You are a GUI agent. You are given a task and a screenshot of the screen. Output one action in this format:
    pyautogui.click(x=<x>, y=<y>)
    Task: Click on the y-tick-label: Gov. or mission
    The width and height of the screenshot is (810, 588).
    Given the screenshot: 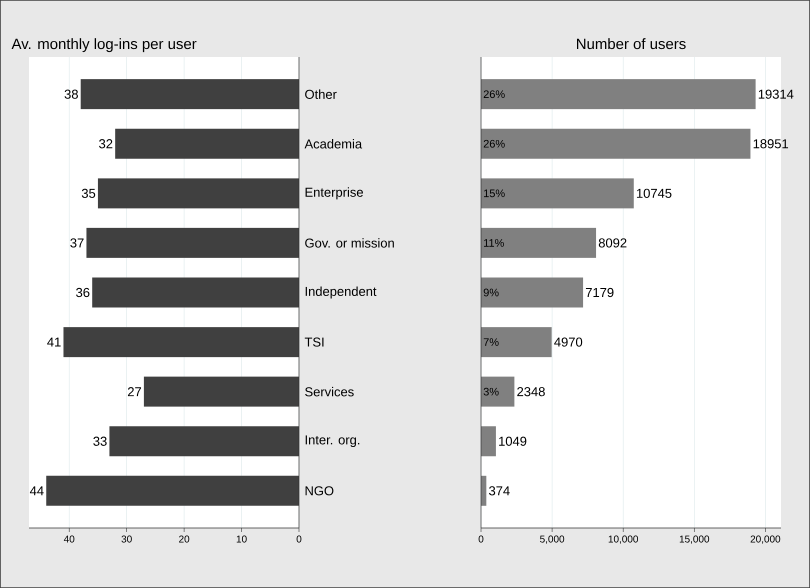 What is the action you would take?
    pyautogui.click(x=349, y=243)
    